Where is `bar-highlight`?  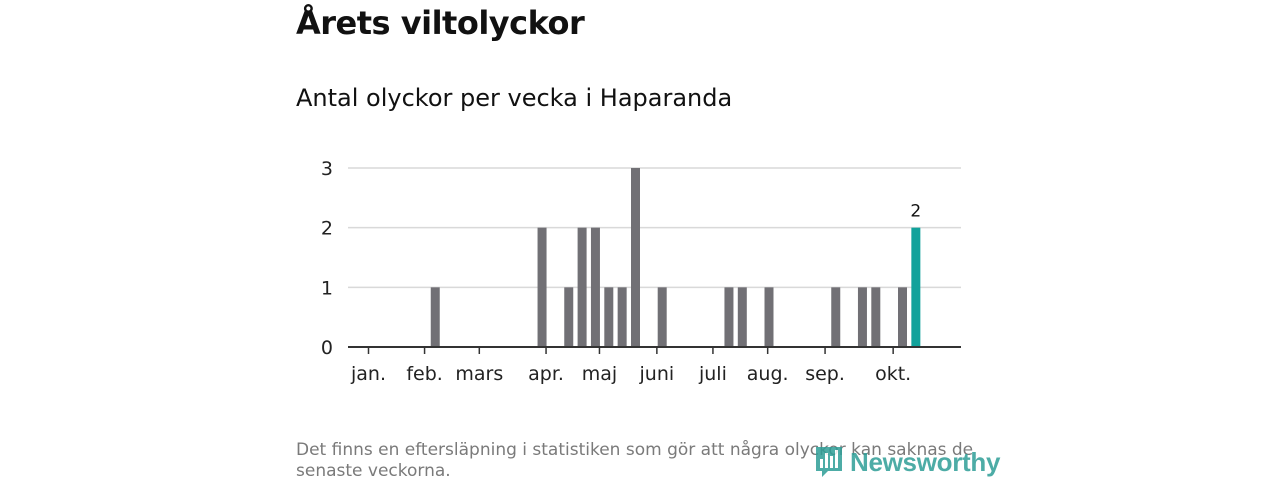 bar-highlight is located at coordinates (916, 287).